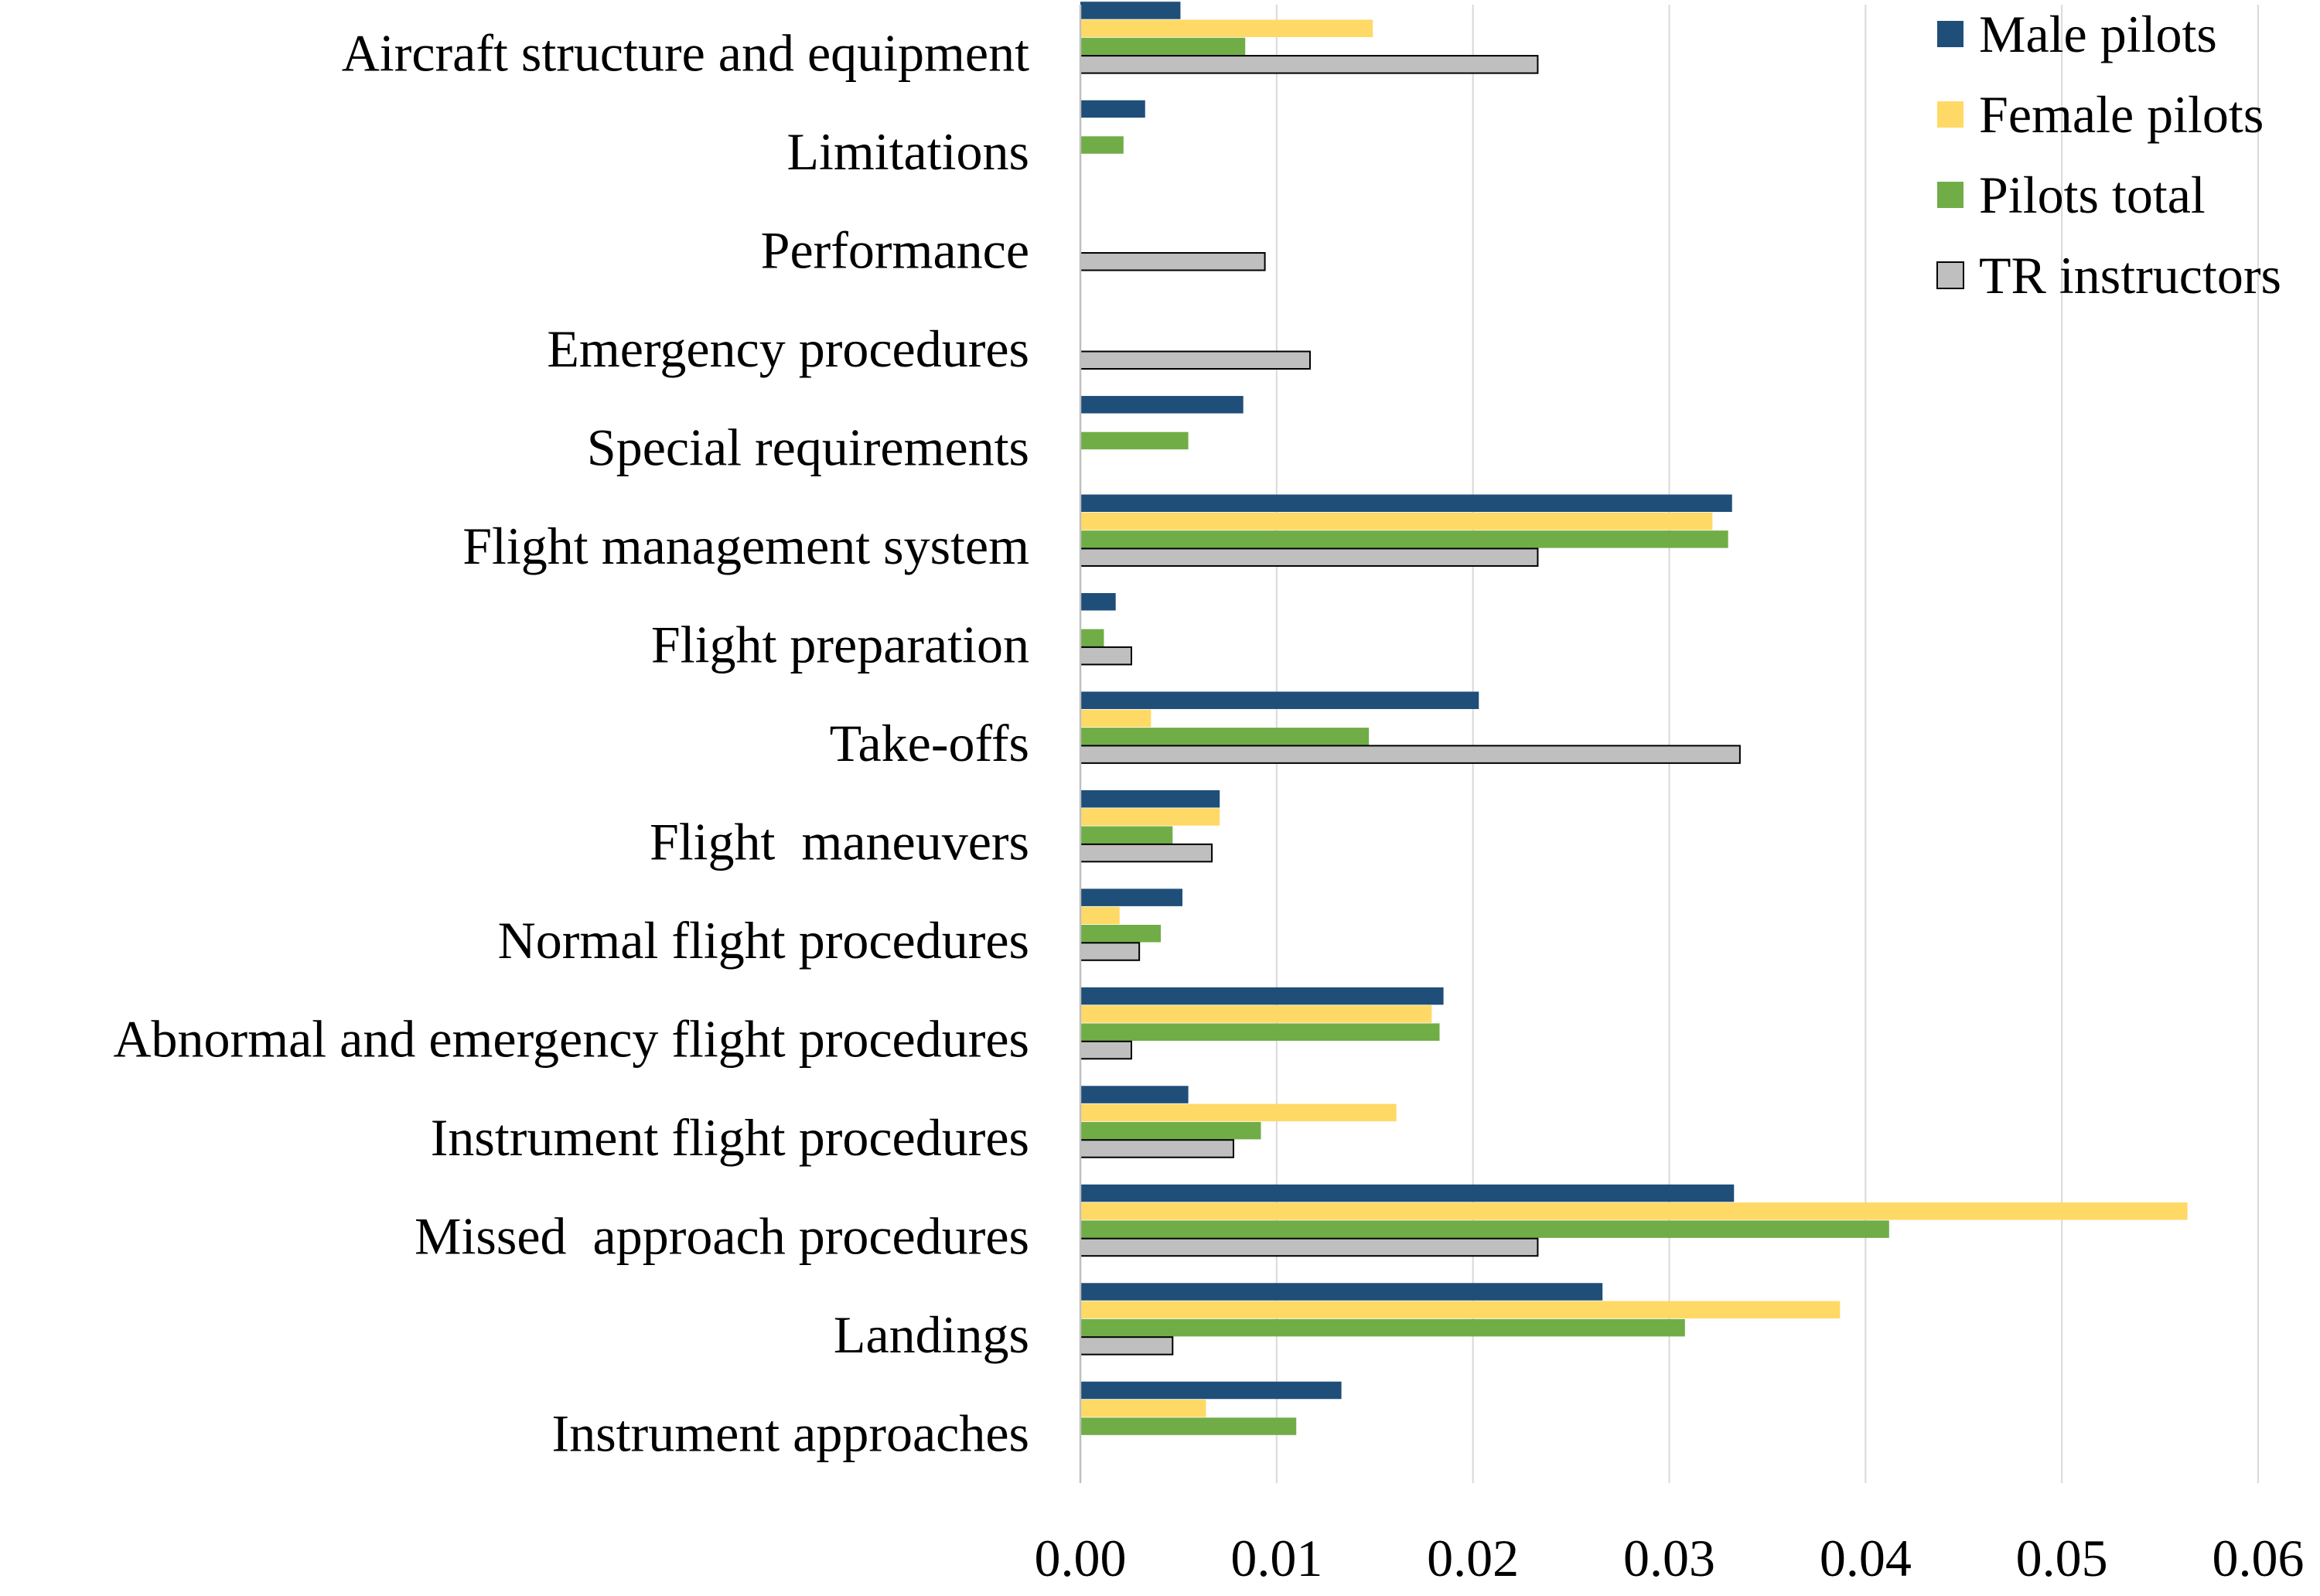  I want to click on category-label-aircraft-structure-and-equipment: Aircraft structure and equipment, so click(685, 53).